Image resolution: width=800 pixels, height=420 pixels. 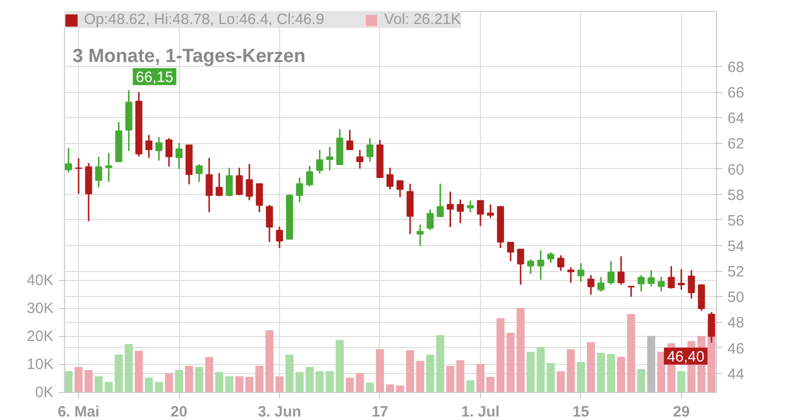 What do you see at coordinates (179, 412) in the screenshot?
I see `x-tick-label: 20` at bounding box center [179, 412].